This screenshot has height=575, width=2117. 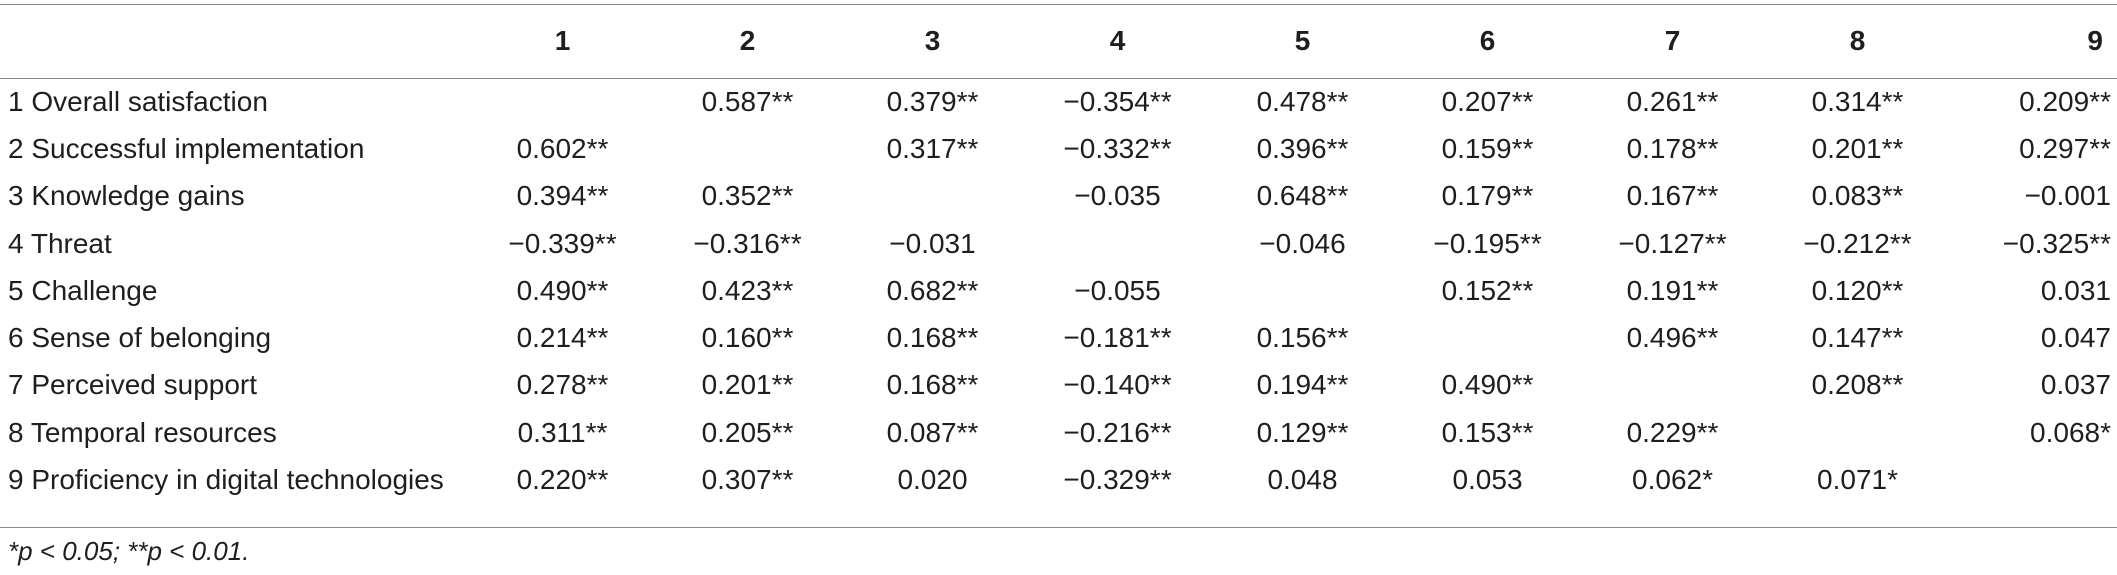 What do you see at coordinates (2095, 40) in the screenshot?
I see `header-cell-9: 9` at bounding box center [2095, 40].